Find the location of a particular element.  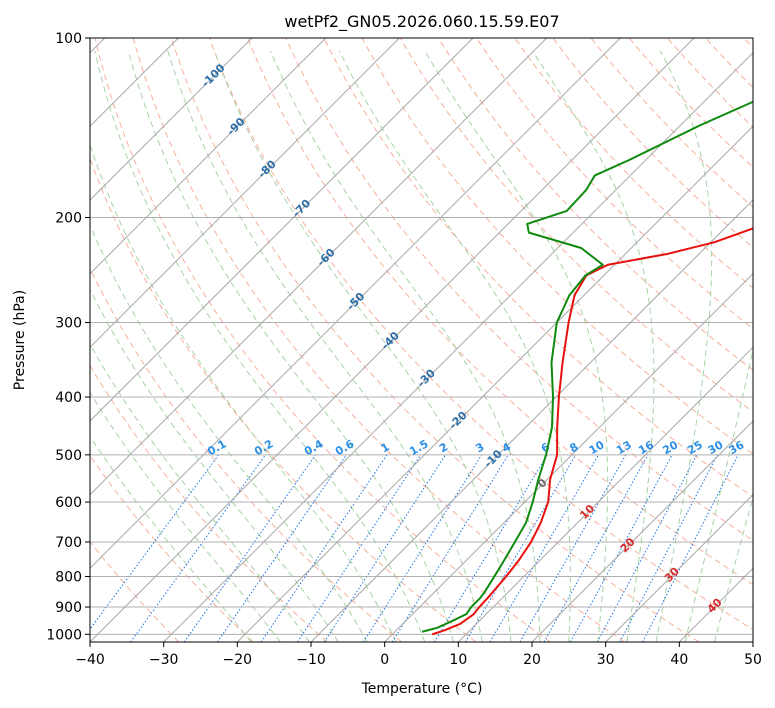

y-tick-label: 900 is located at coordinates (68, 608).